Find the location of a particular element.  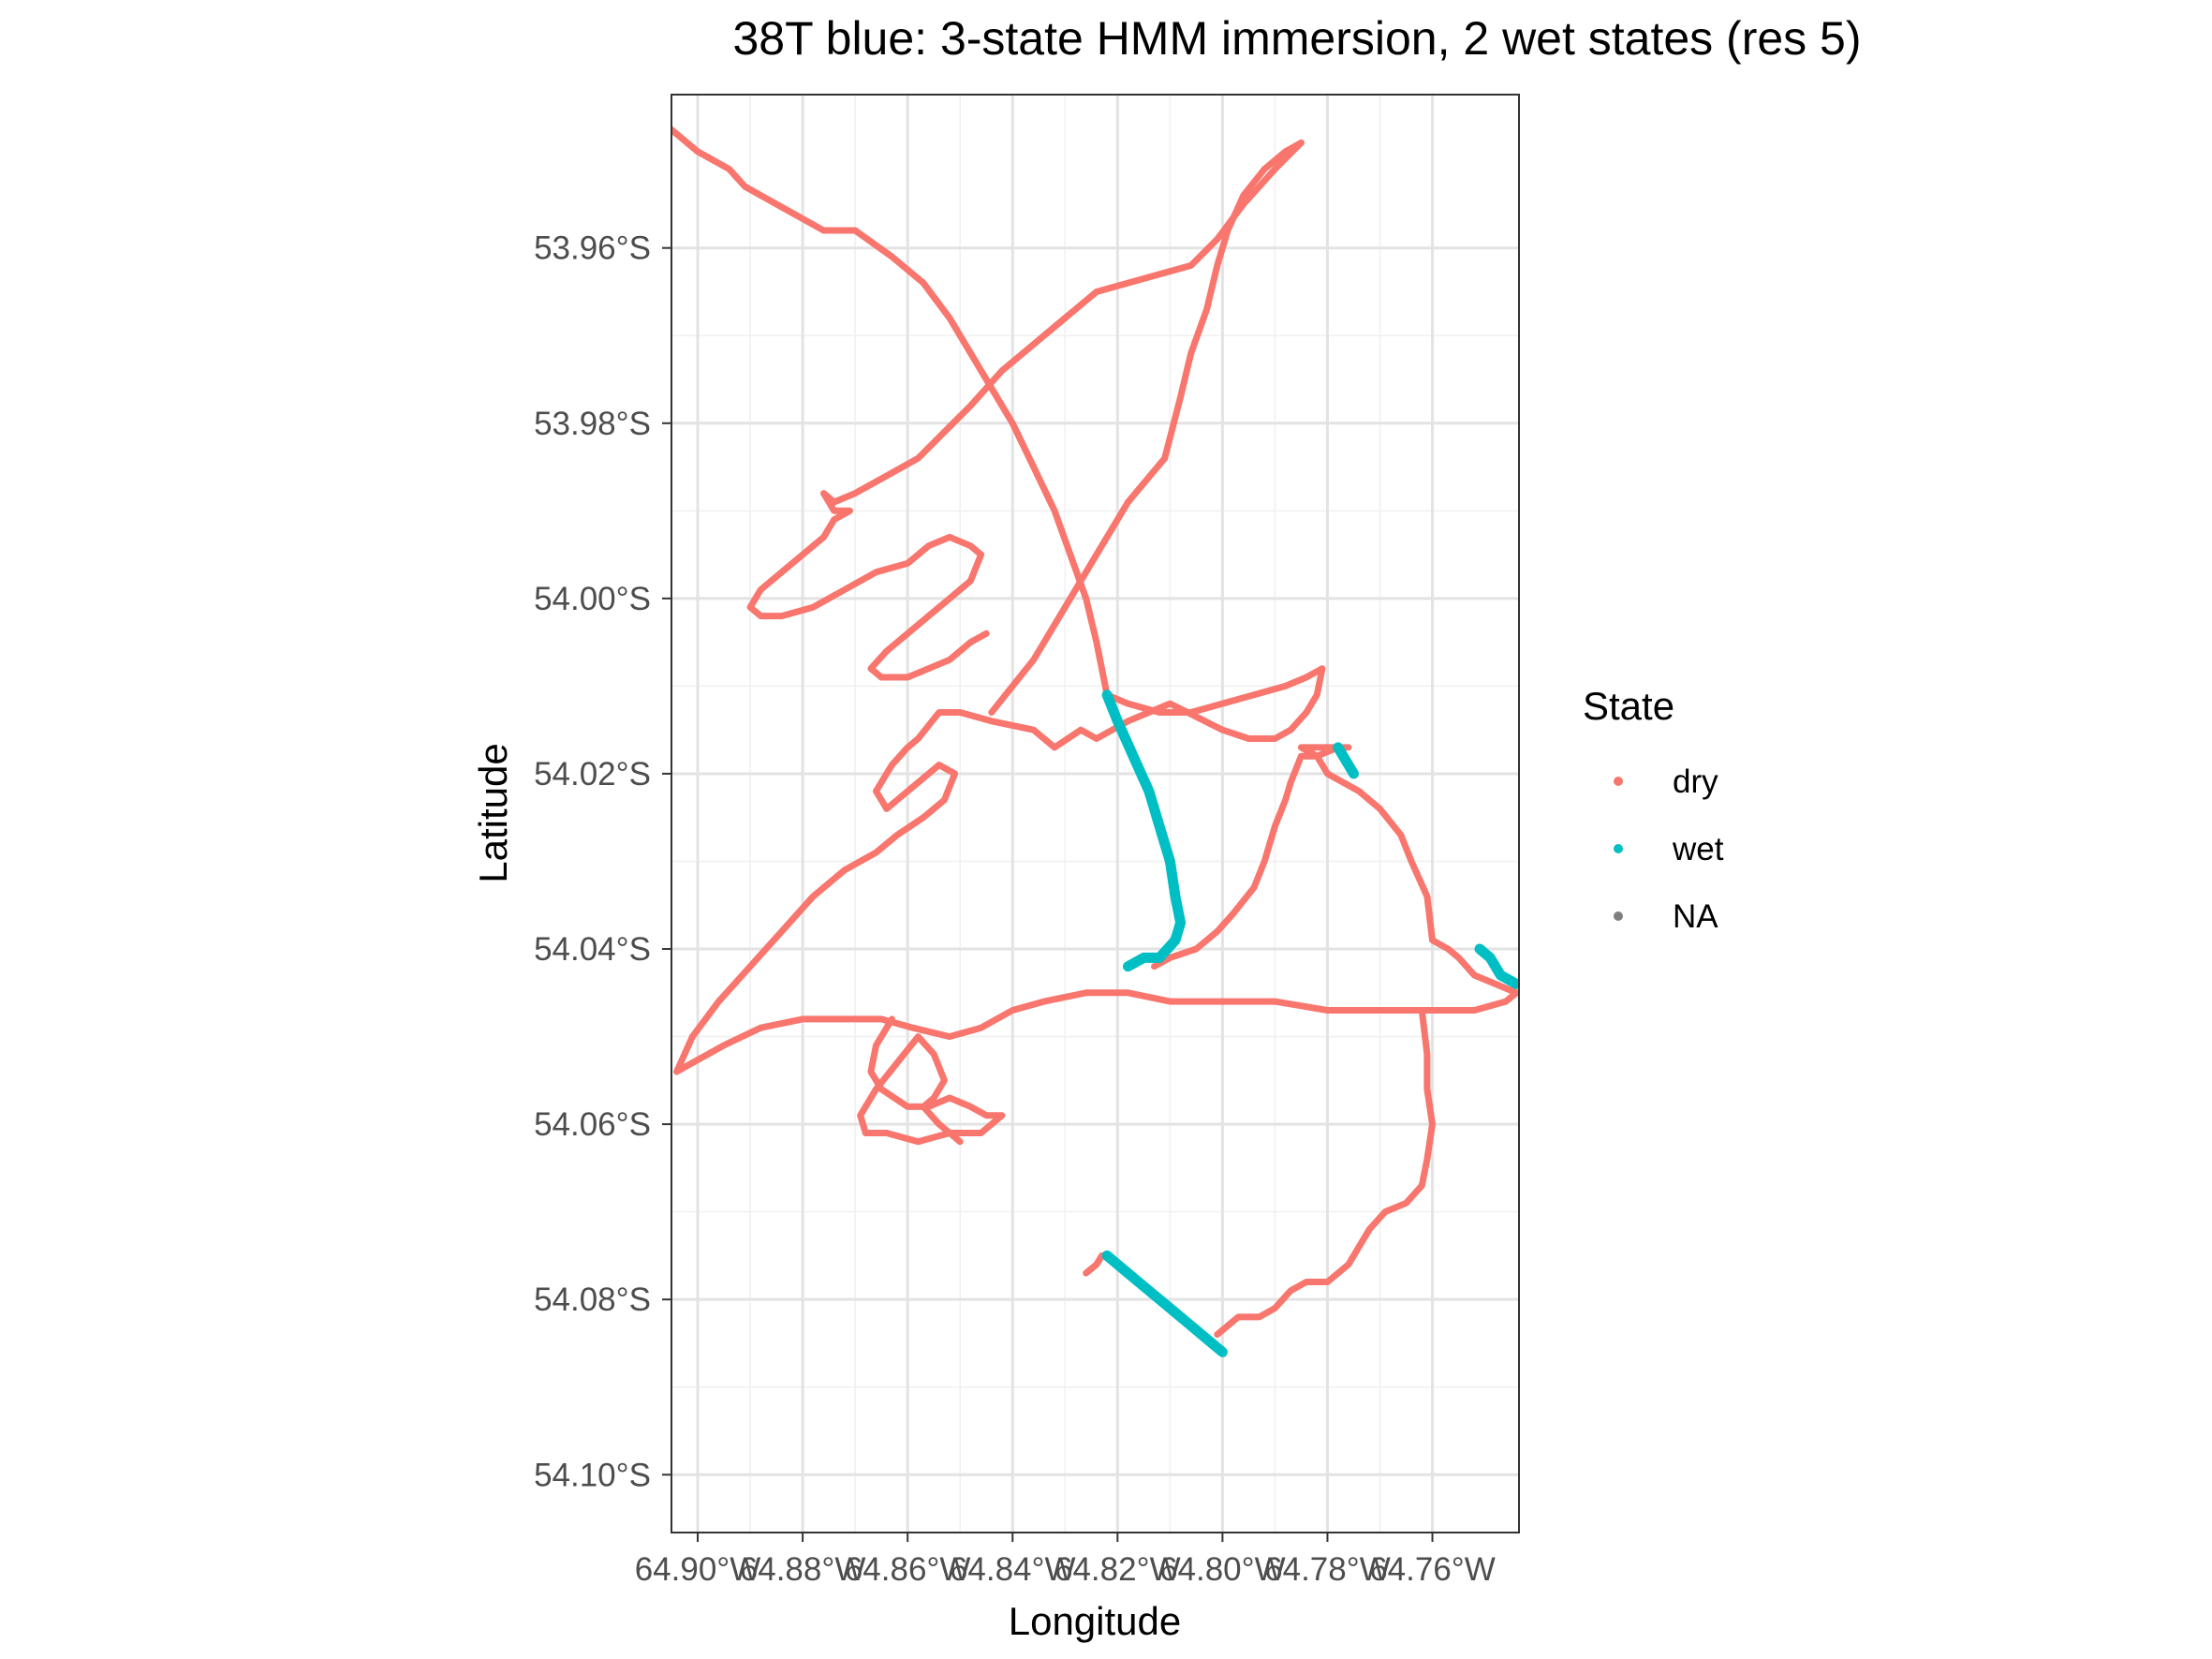

y-tick-label: 54.04°S is located at coordinates (592, 950).